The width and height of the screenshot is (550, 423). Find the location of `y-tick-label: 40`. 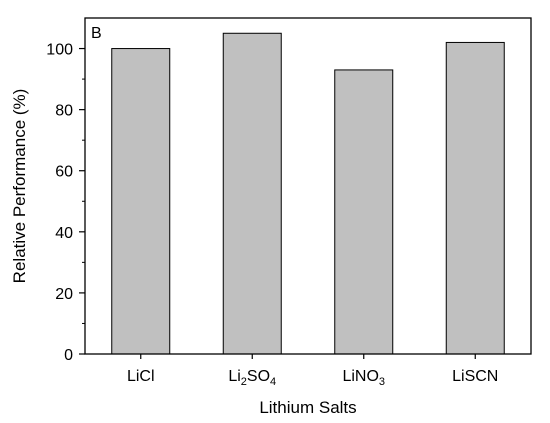

y-tick-label: 40 is located at coordinates (64, 233).